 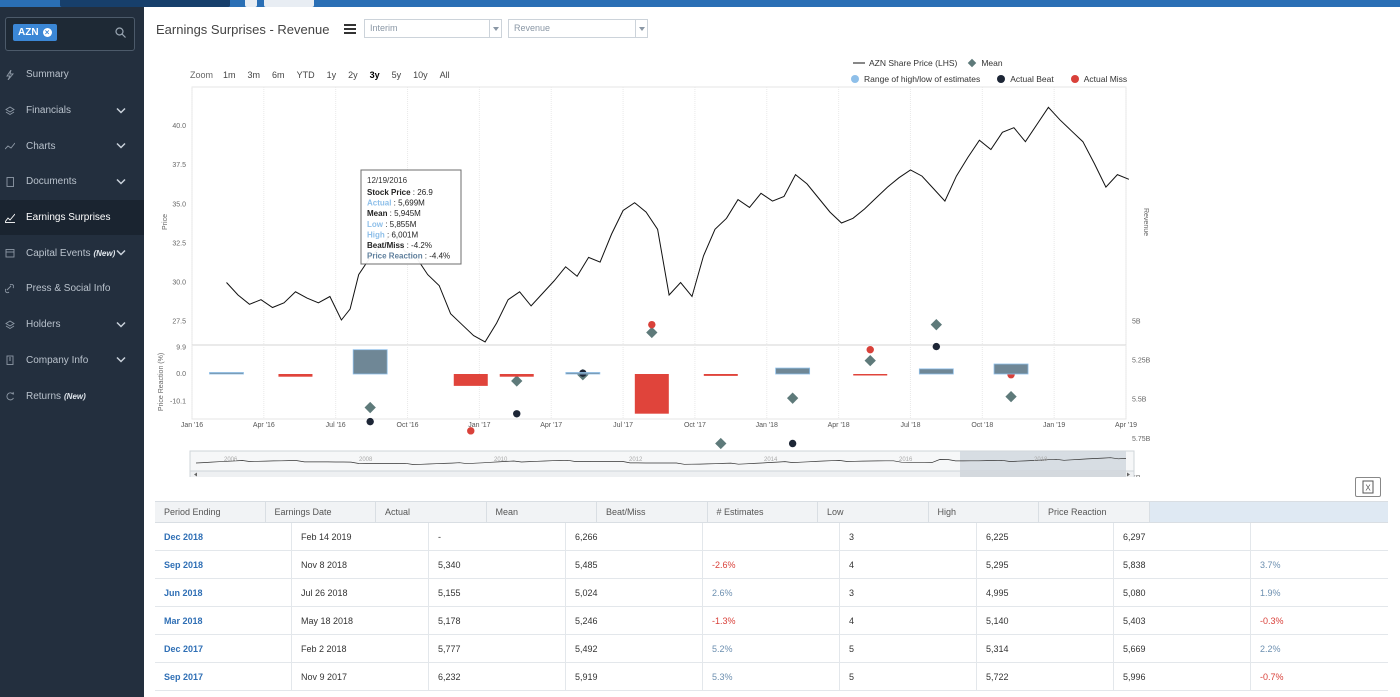 I want to click on sidebar-item-documents: Documents, so click(x=72, y=182).